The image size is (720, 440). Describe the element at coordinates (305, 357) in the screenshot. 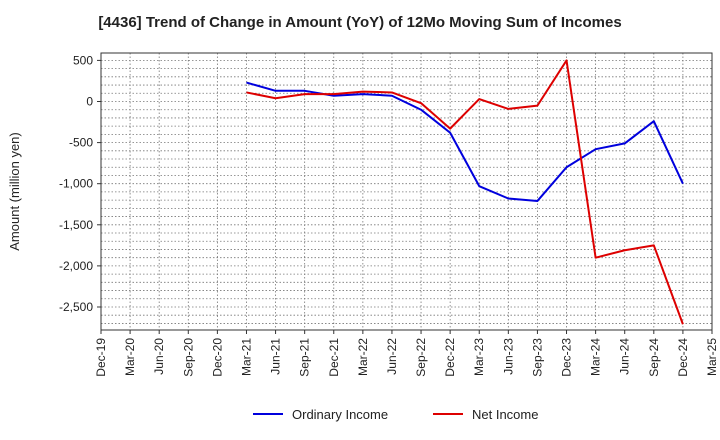

I see `x-tick-label: Sep-21` at that location.